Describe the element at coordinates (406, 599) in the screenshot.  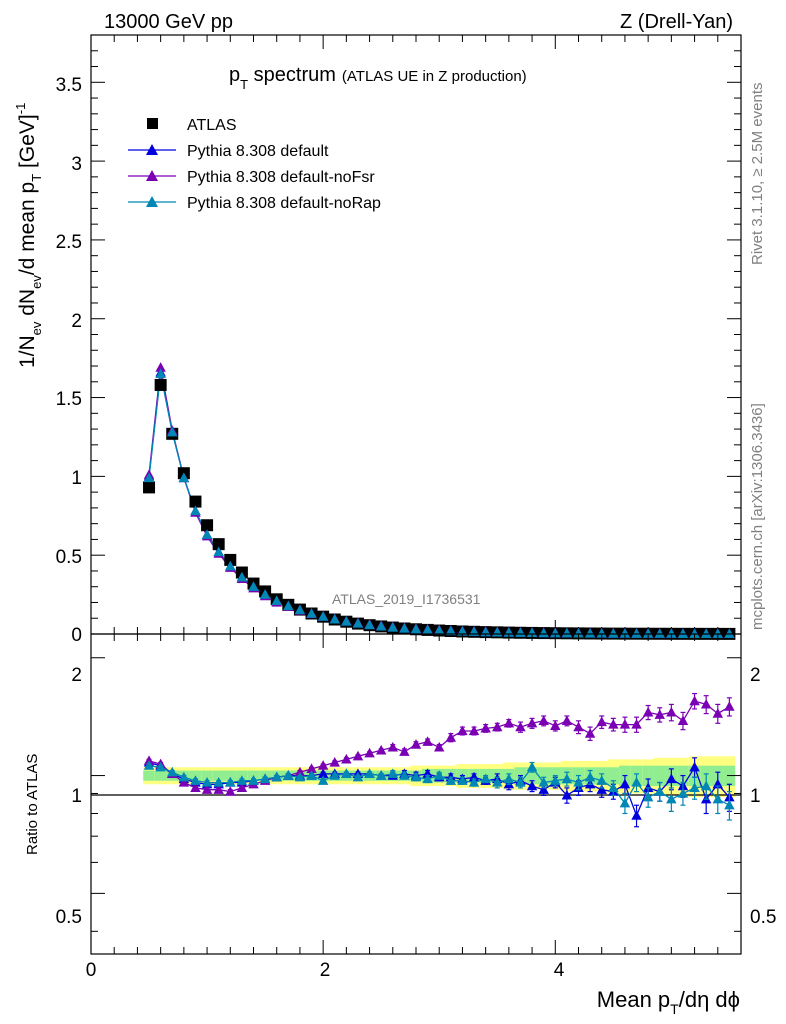
I see `analysis-watermark: ATLAS_2019_I1736531` at that location.